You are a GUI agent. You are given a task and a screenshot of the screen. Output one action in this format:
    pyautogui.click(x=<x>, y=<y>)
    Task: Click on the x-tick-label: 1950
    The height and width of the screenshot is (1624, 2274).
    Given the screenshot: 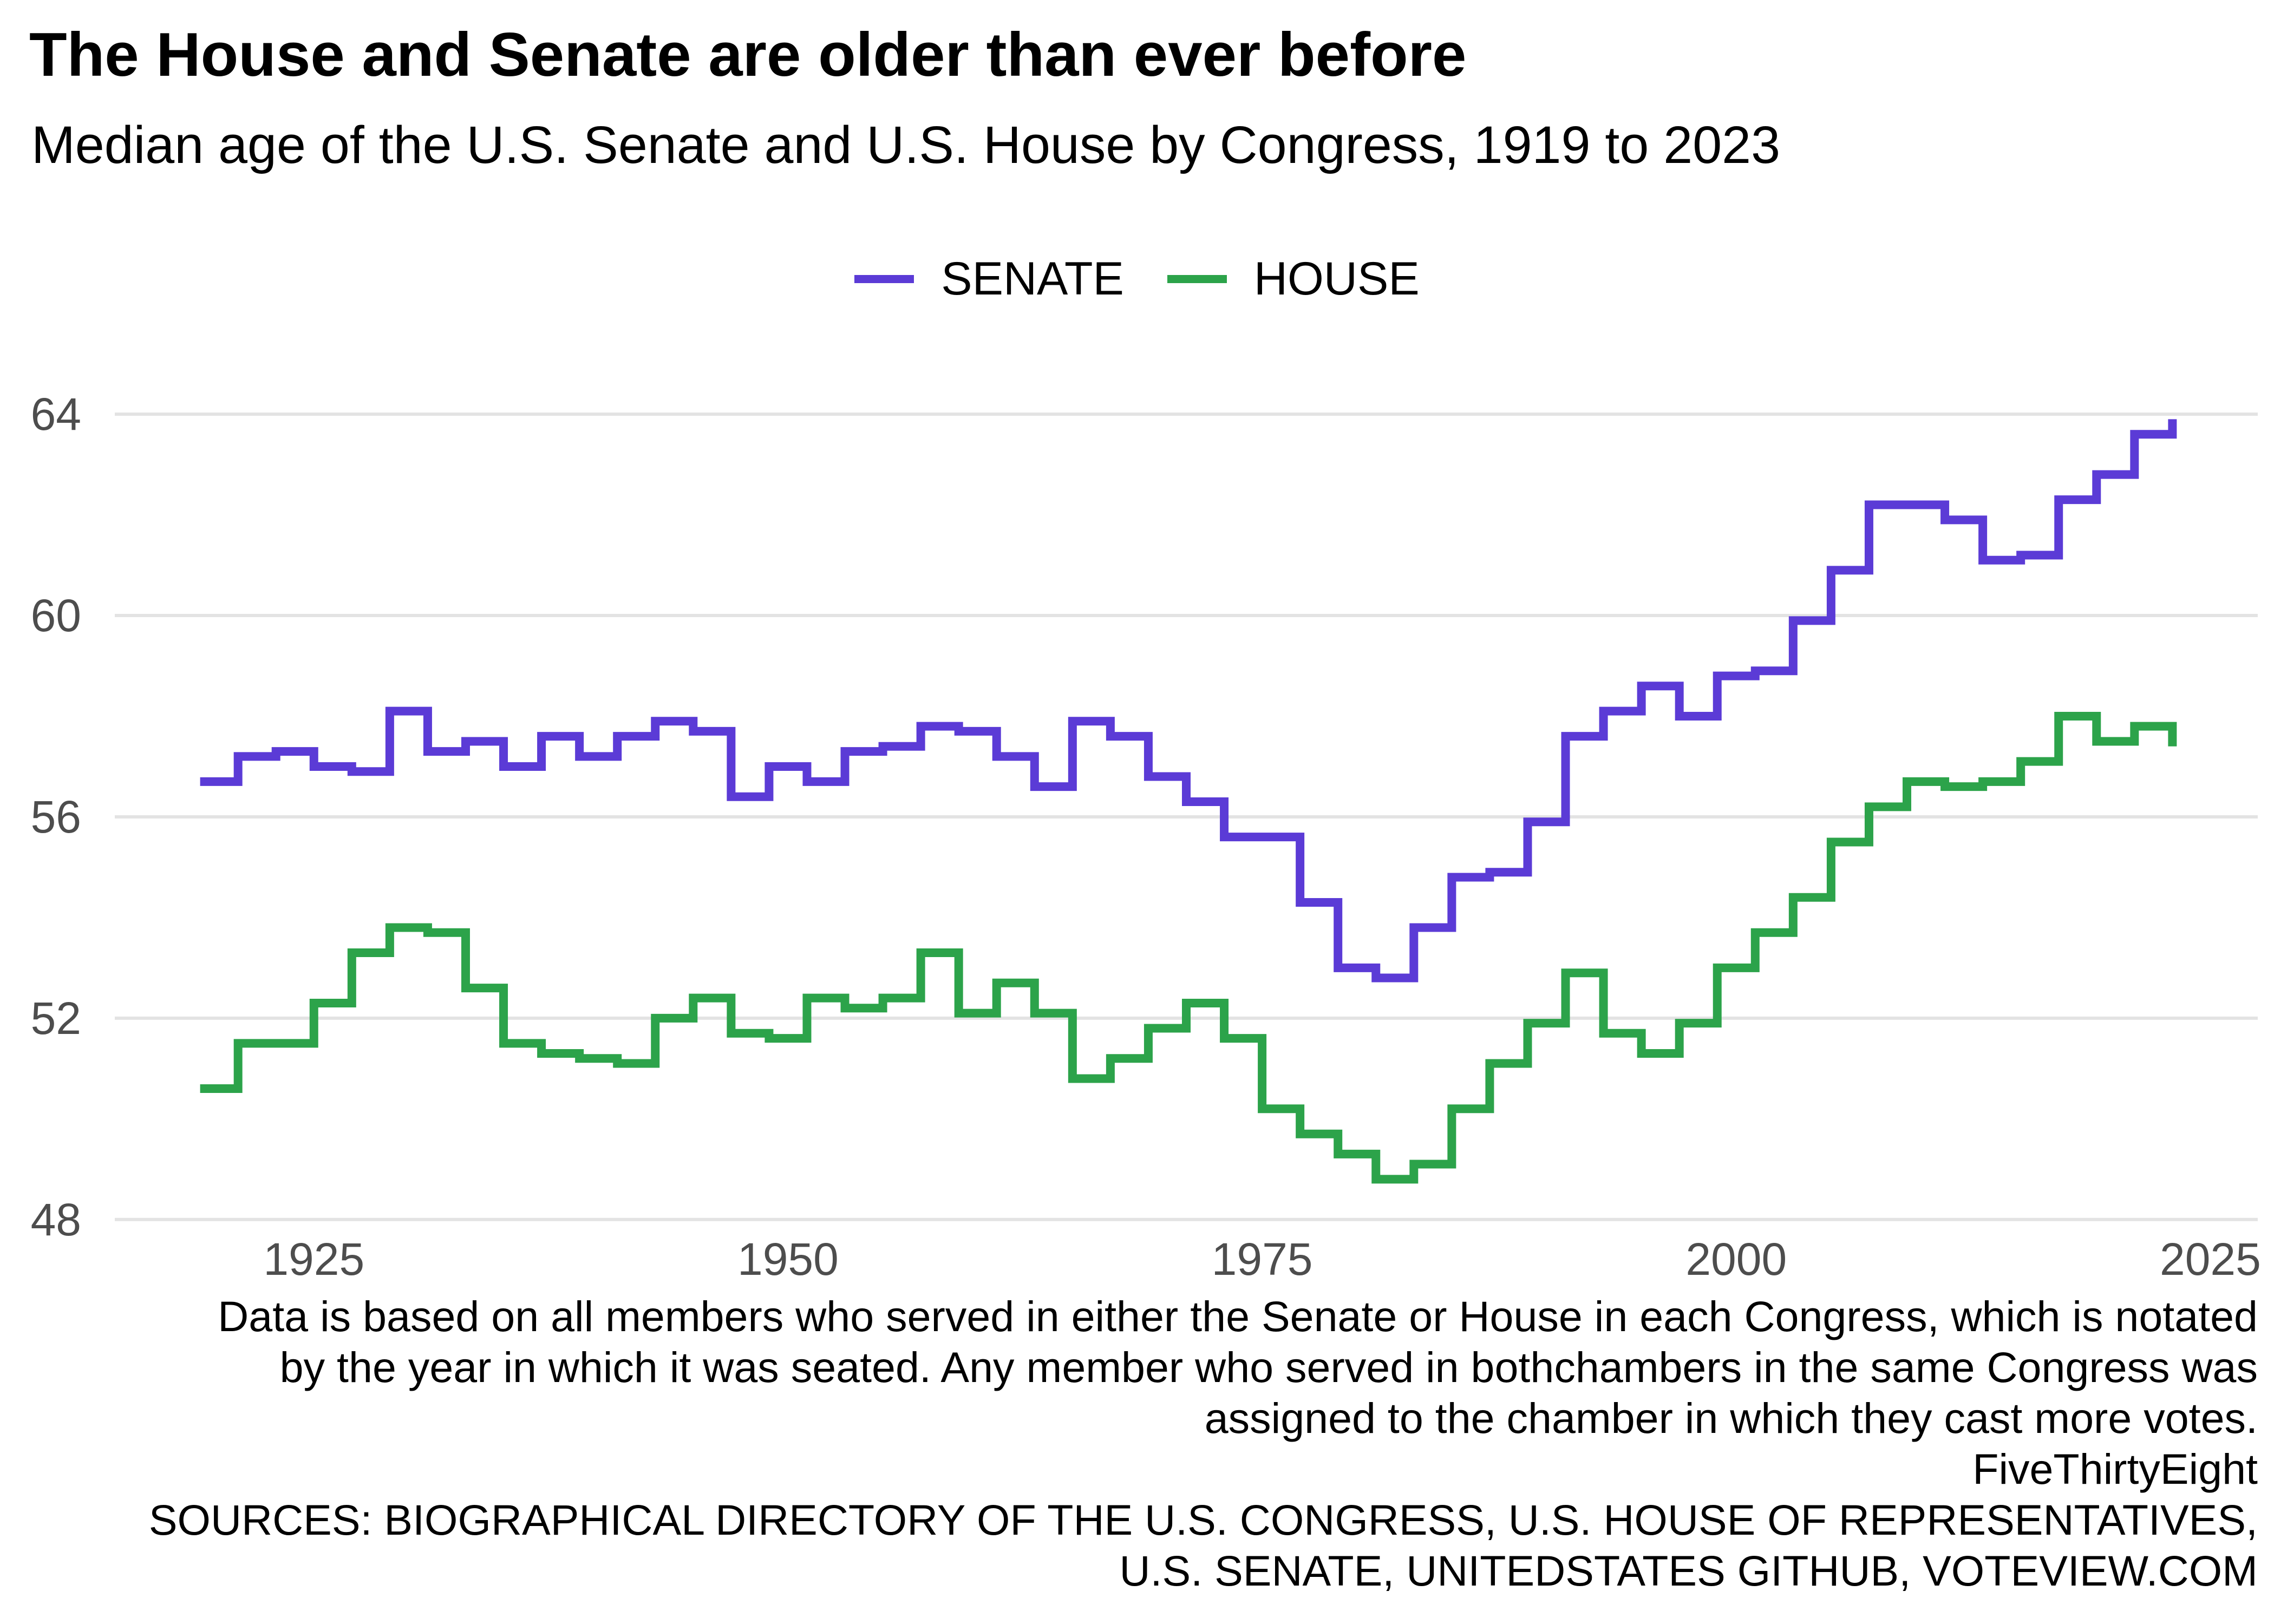 What is the action you would take?
    pyautogui.click(x=788, y=1259)
    